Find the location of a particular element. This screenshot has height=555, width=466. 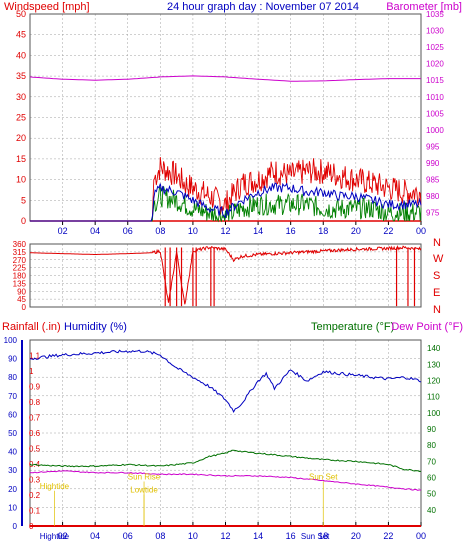

humidity-tick-label: 100 is located at coordinates (11, 340).